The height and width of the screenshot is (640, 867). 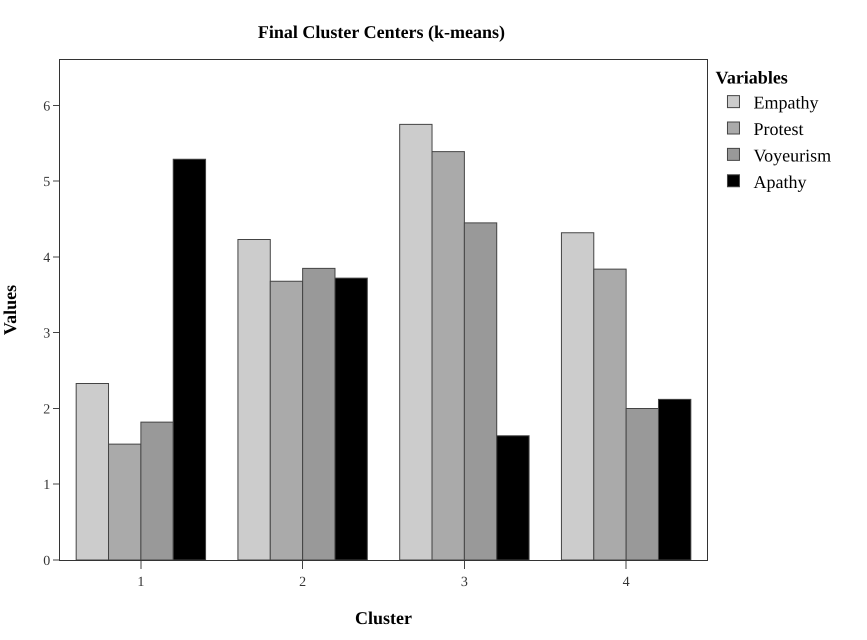 I want to click on y-axis-title: Values, so click(x=10, y=310).